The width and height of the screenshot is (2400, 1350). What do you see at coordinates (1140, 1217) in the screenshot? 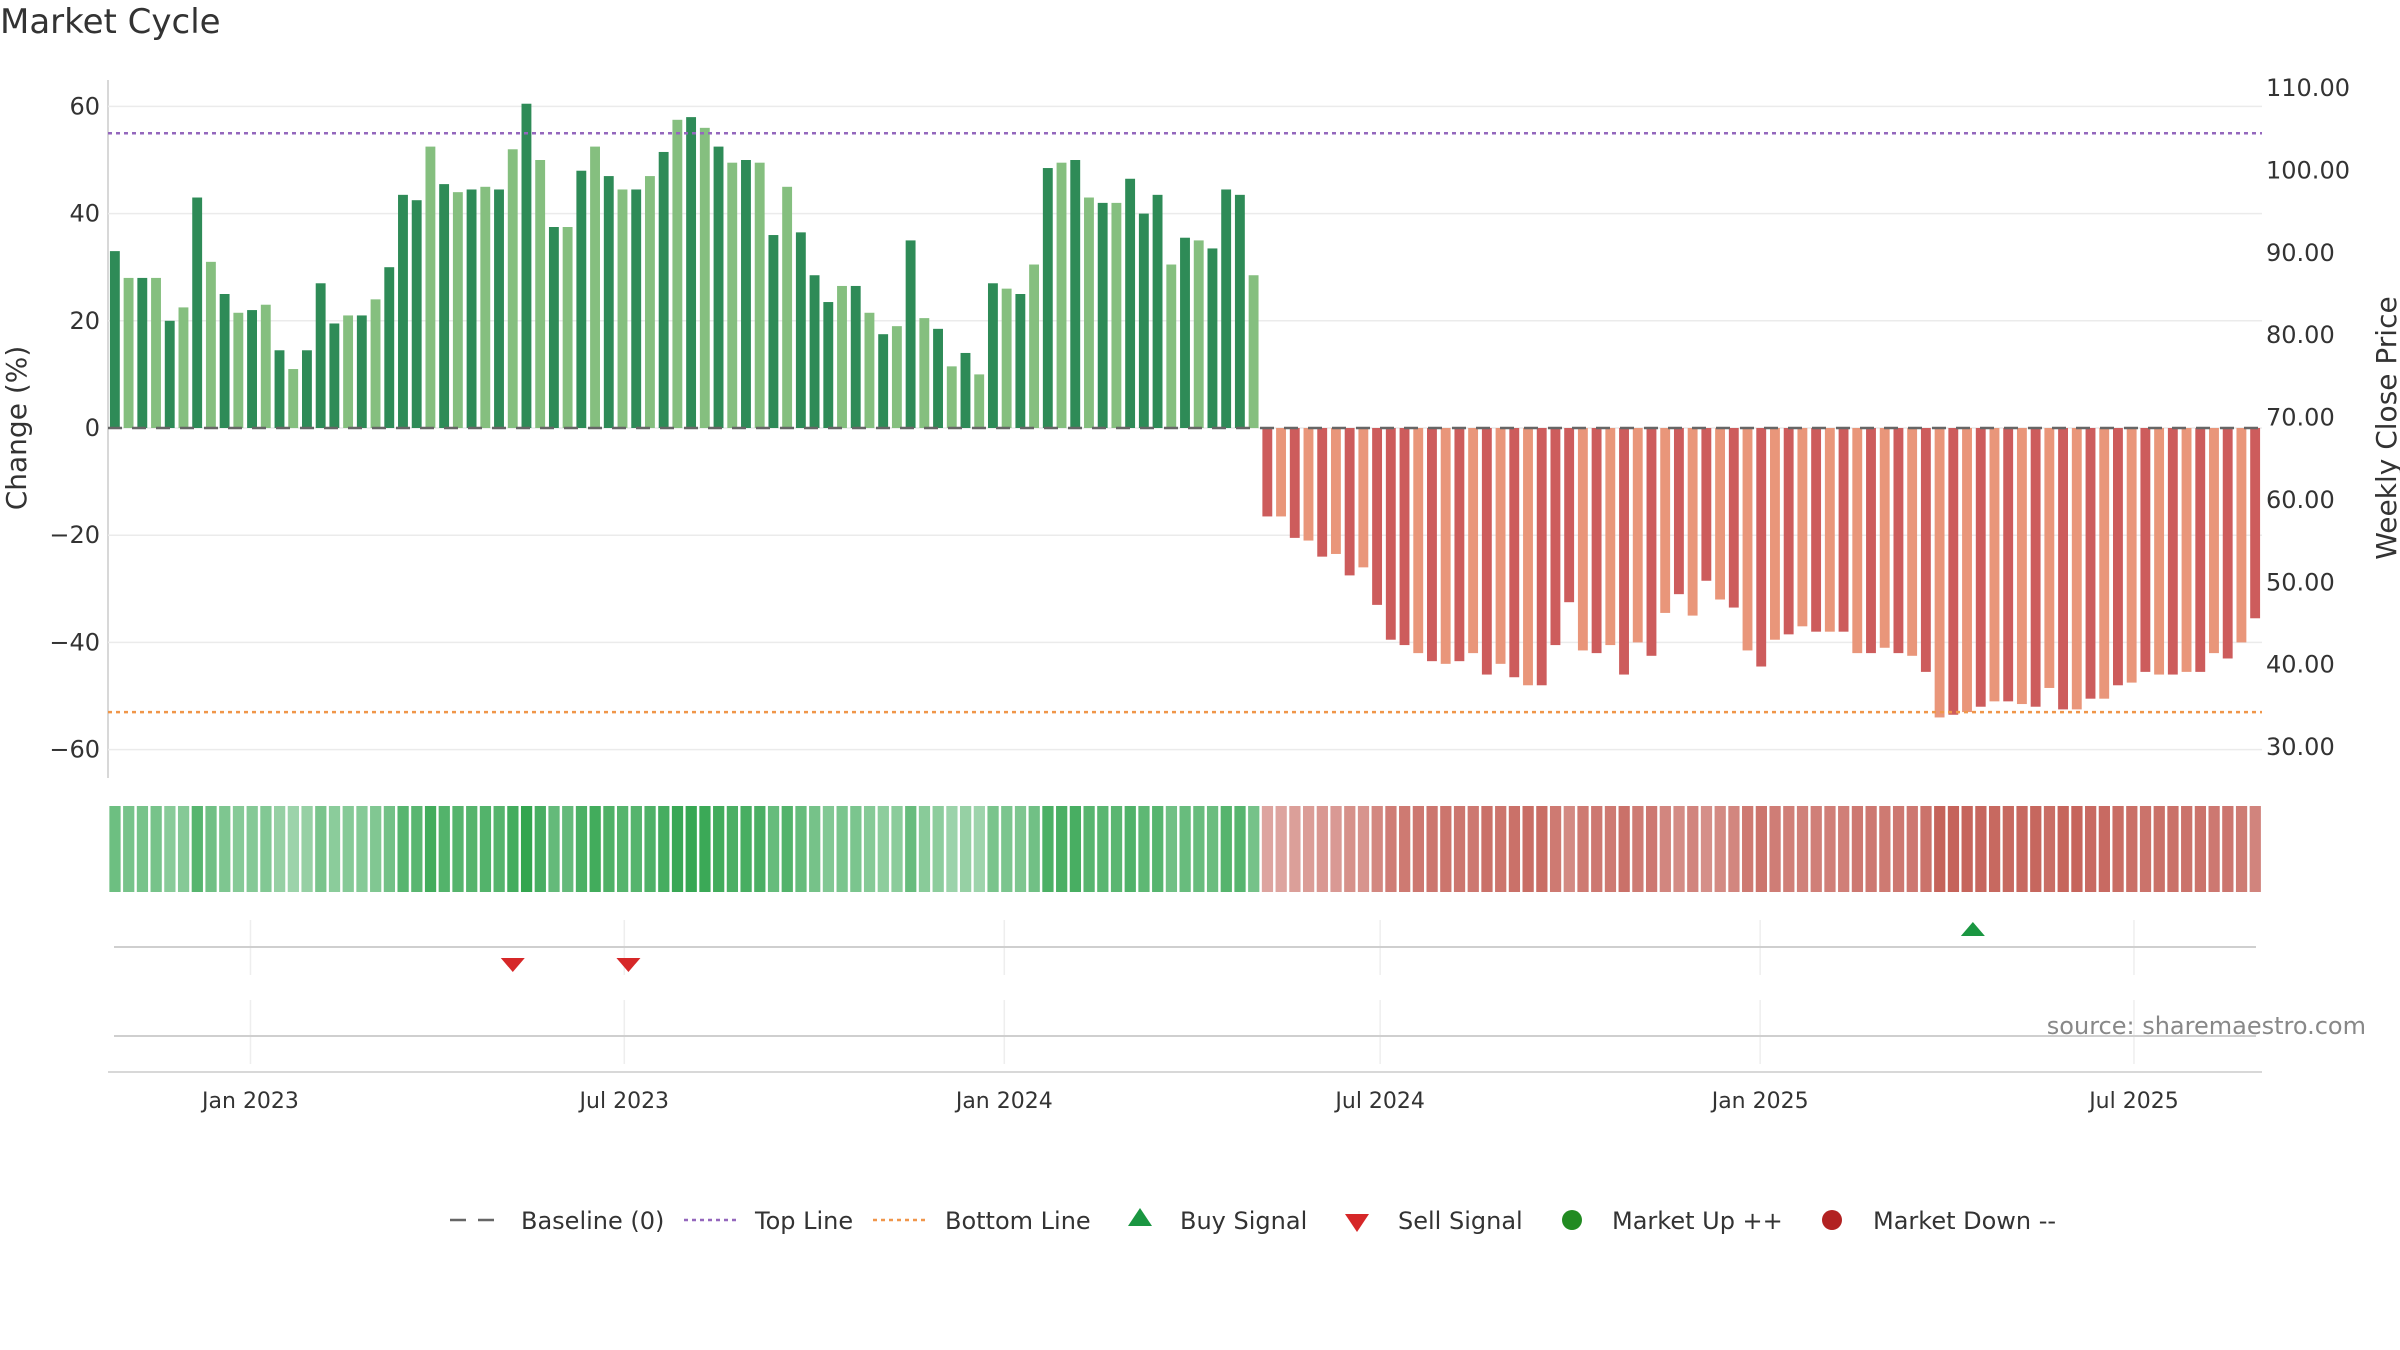
I see `buy-signal-legend-icon` at bounding box center [1140, 1217].